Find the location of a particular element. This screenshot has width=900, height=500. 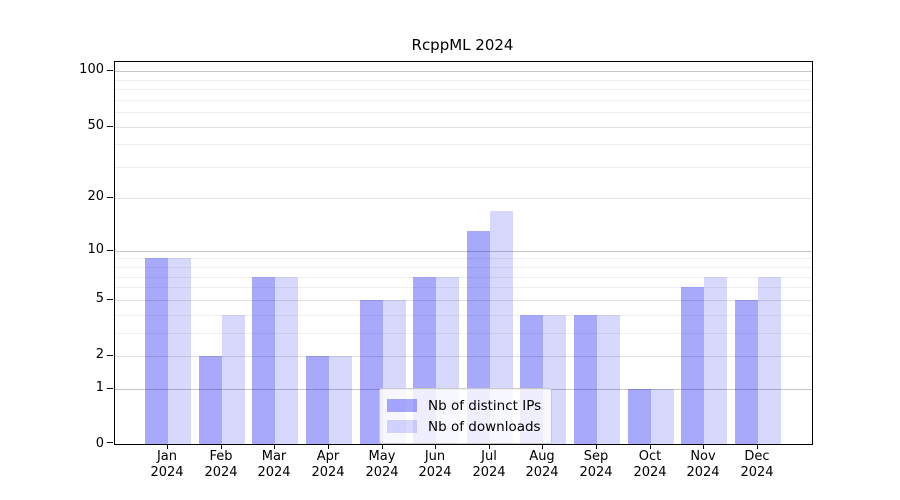

x-axis-tick-label-apr: Apr 2024 is located at coordinates (328, 465).